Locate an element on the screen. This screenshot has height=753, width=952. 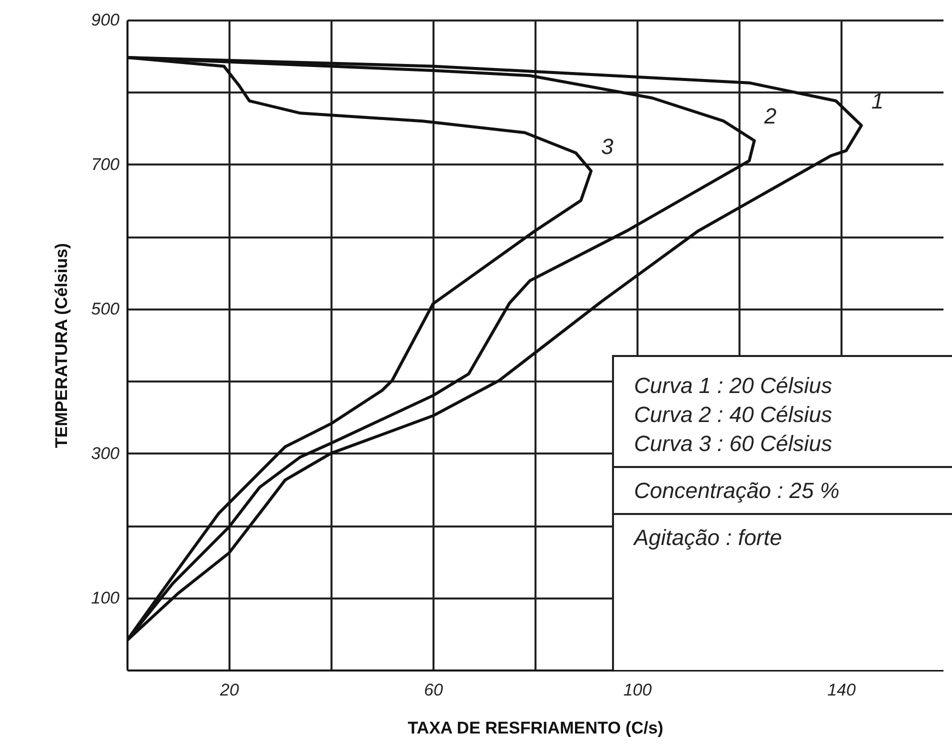
series-label: 3 is located at coordinates (607, 146).